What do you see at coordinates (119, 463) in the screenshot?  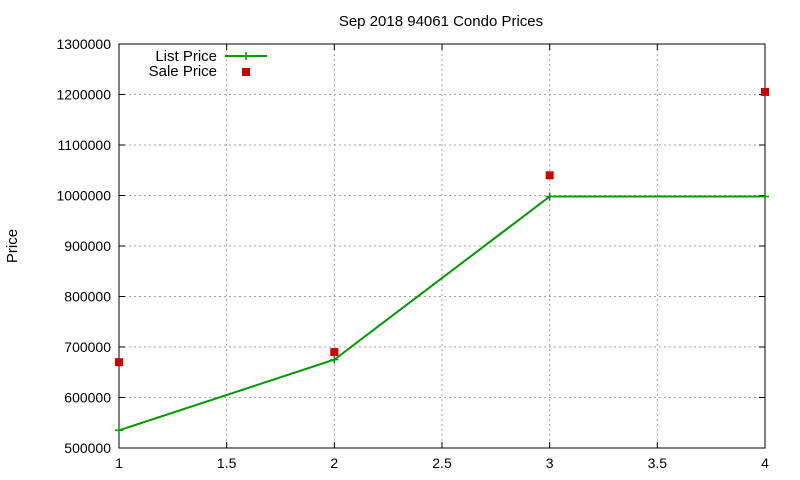 I see `x-tick-label: 1` at bounding box center [119, 463].